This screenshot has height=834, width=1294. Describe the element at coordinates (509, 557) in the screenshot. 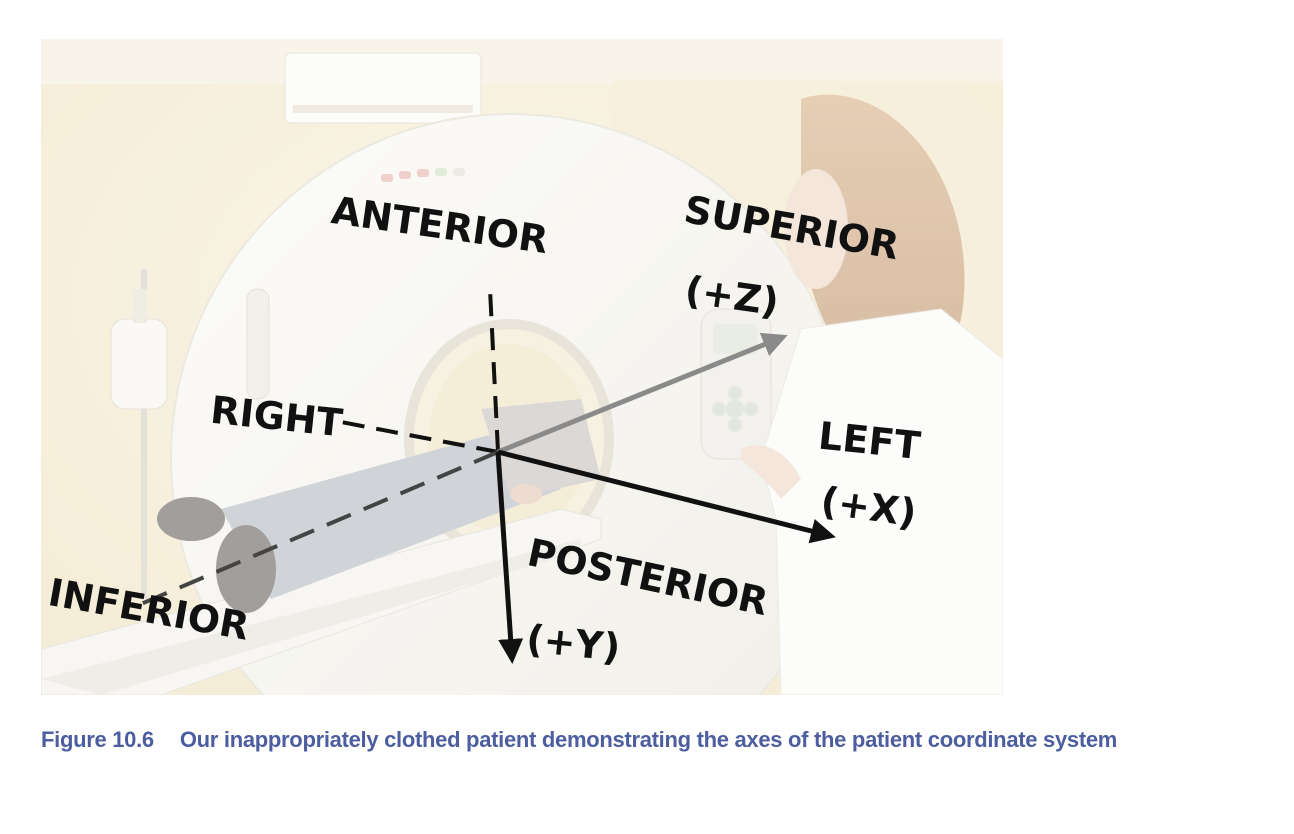

I see `posterior-axis-arrow` at that location.